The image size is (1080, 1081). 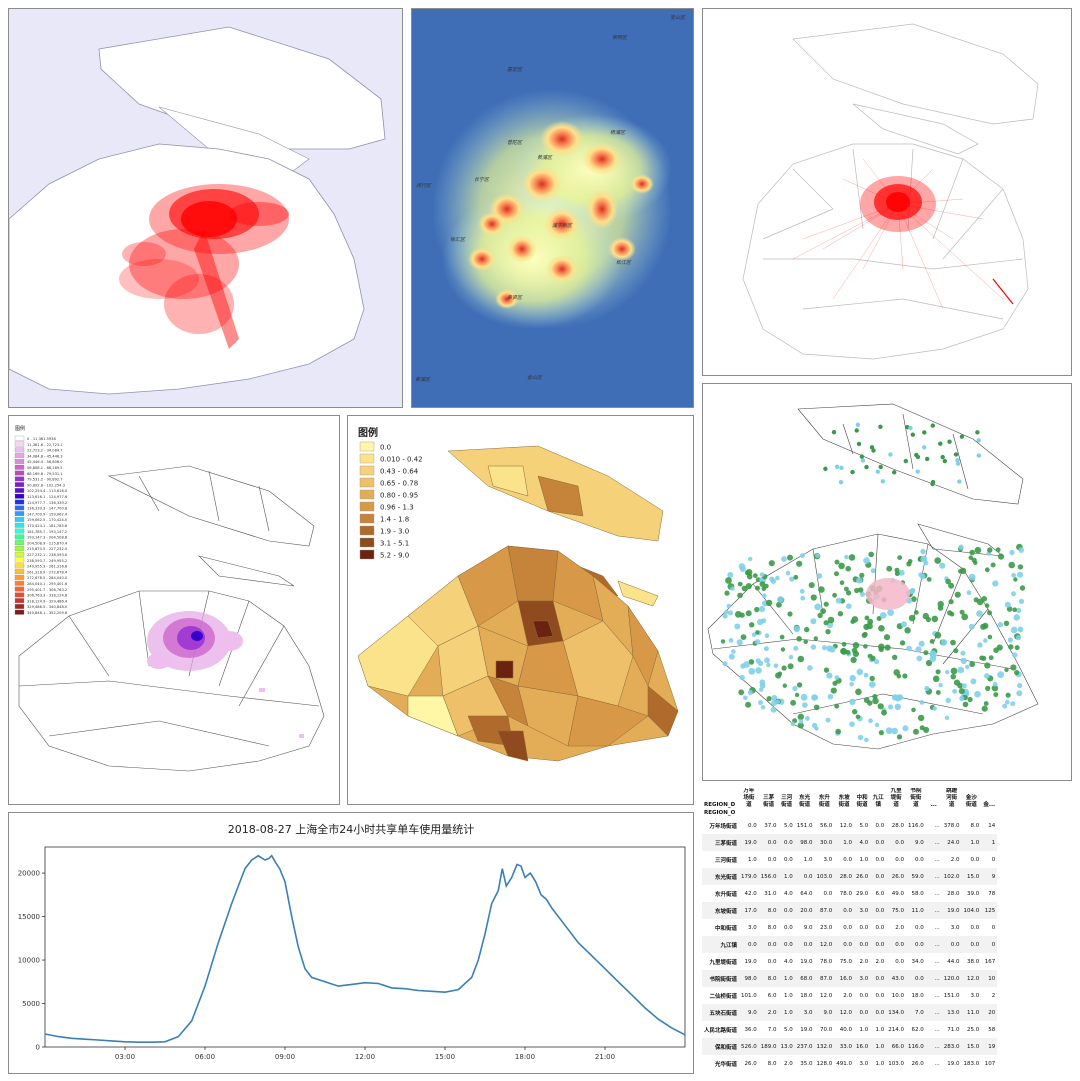 I want to click on table-cell: 13.0, so click(x=953, y=1012).